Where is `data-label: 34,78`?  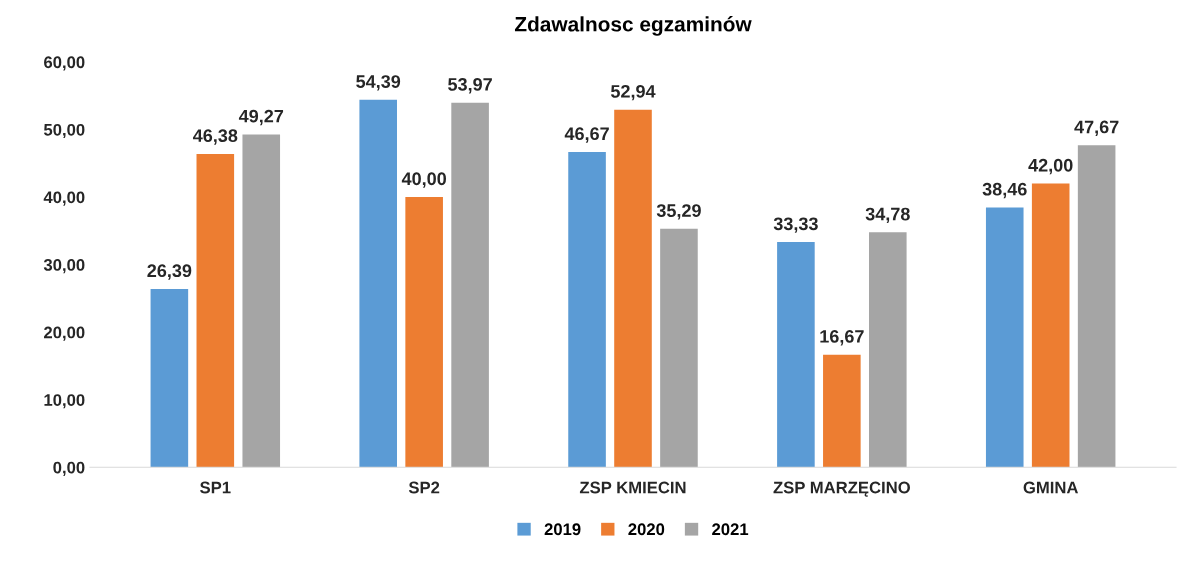 data-label: 34,78 is located at coordinates (887, 215).